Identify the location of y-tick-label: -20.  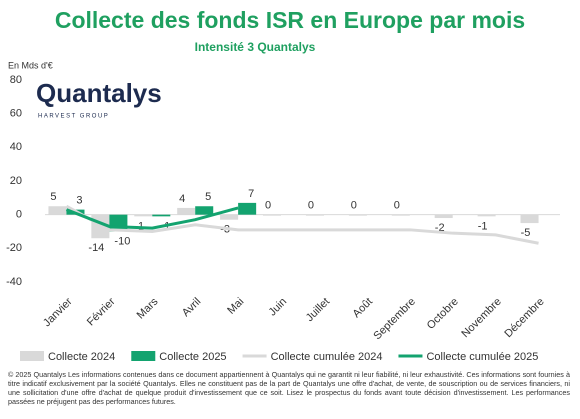
(14, 248).